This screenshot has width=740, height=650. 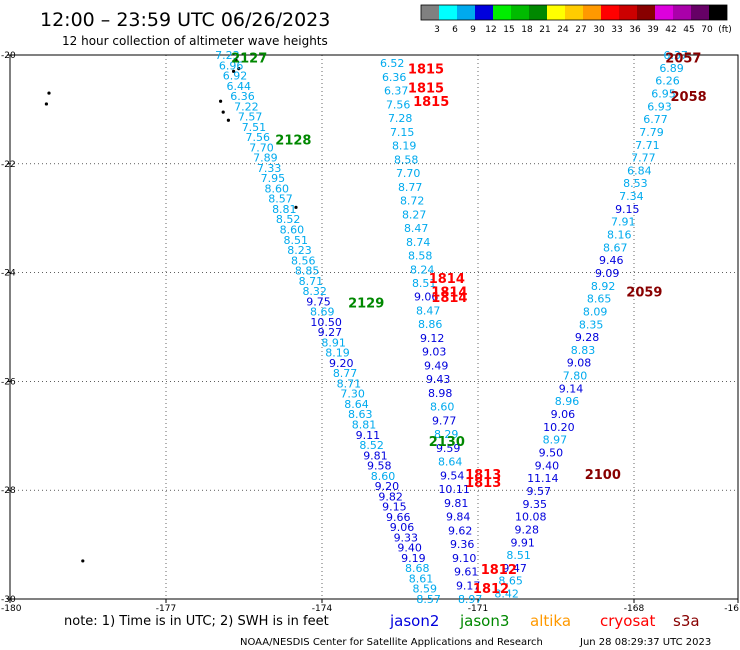 I want to click on pass-number-label: 2058, so click(x=689, y=97).